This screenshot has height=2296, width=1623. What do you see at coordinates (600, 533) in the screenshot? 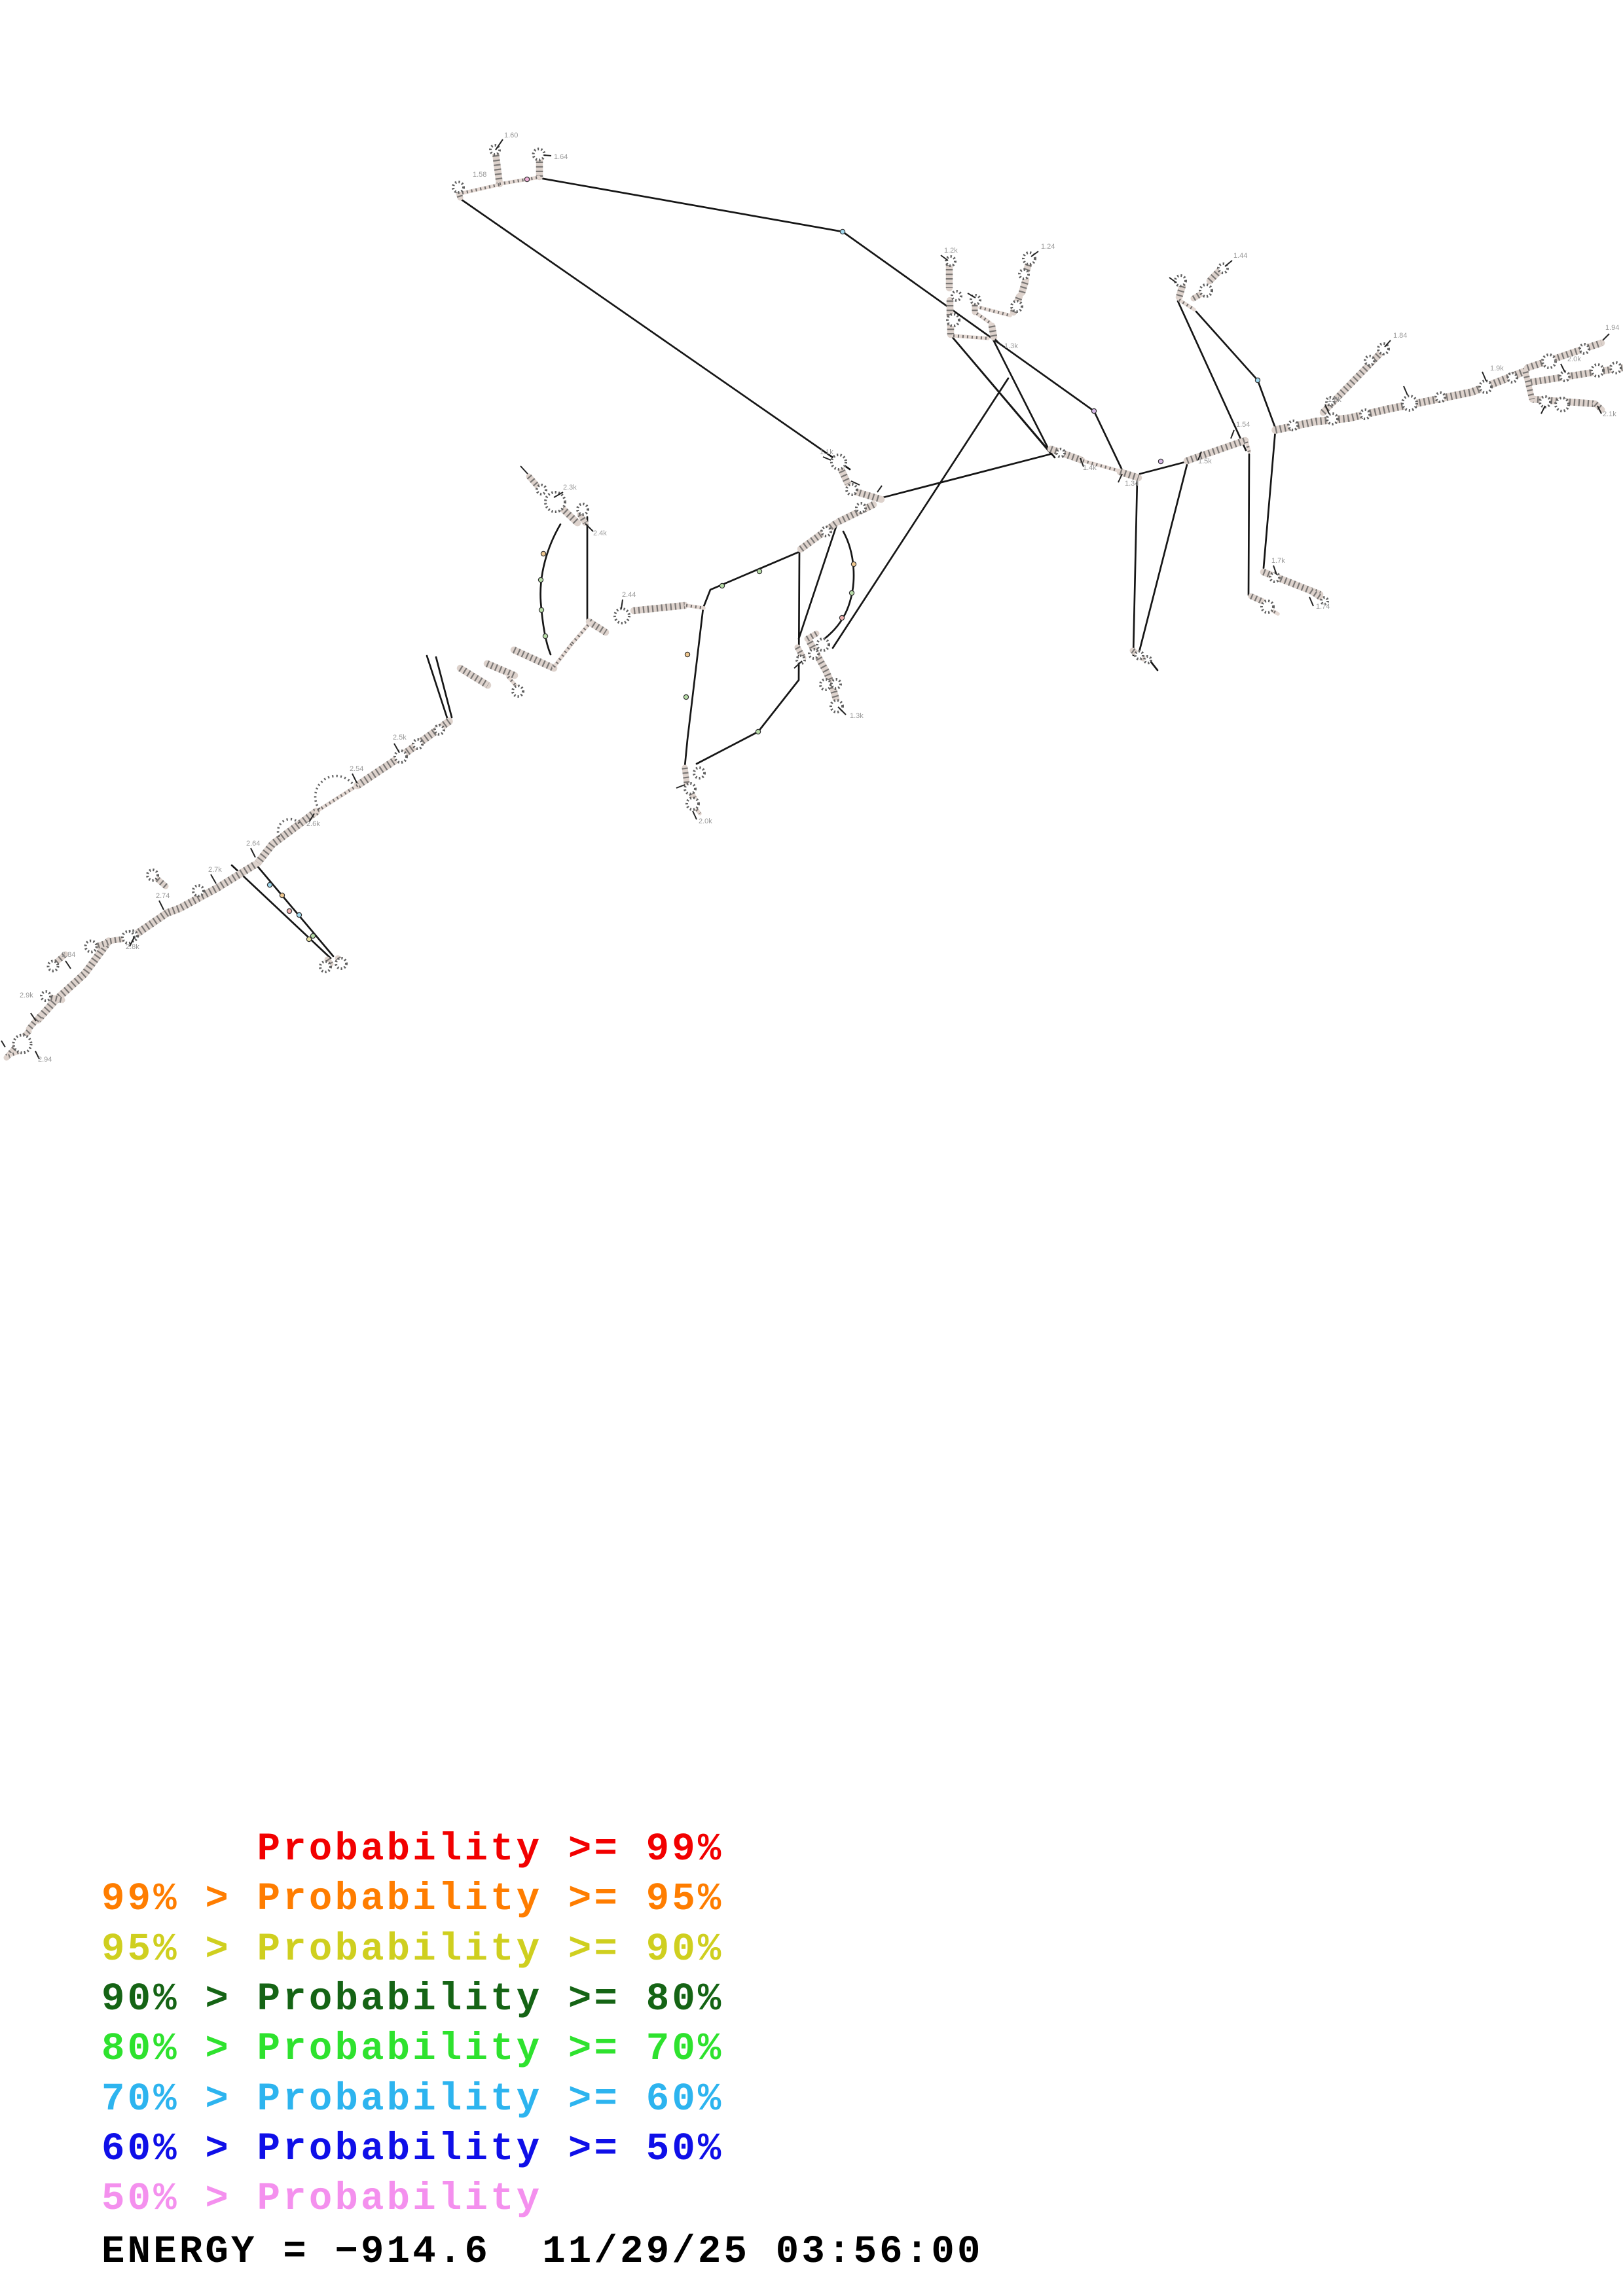
I see `svg-text: 2.4k` at bounding box center [600, 533].